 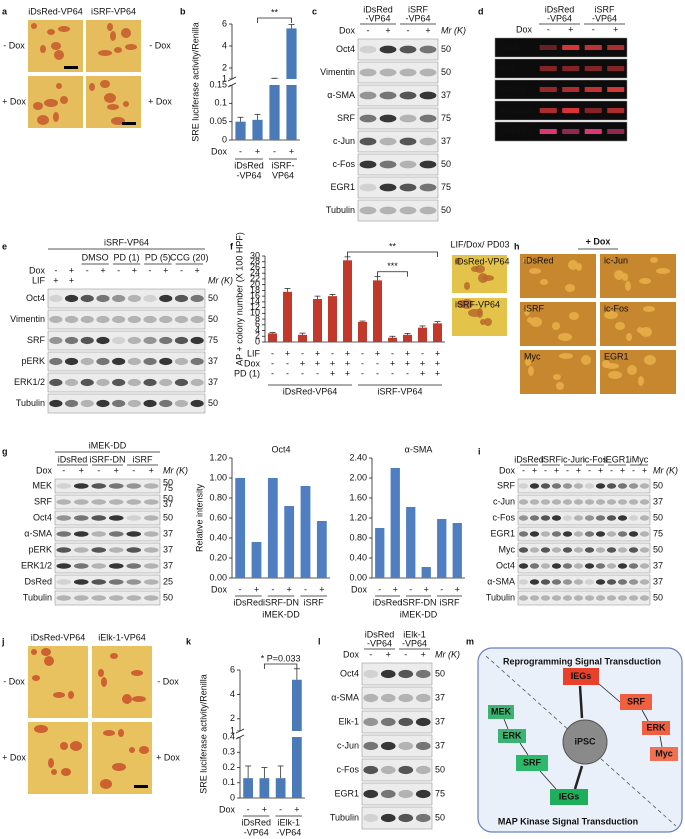 What do you see at coordinates (158, 257) in the screenshot?
I see `treatment-label: PD (5)` at bounding box center [158, 257].